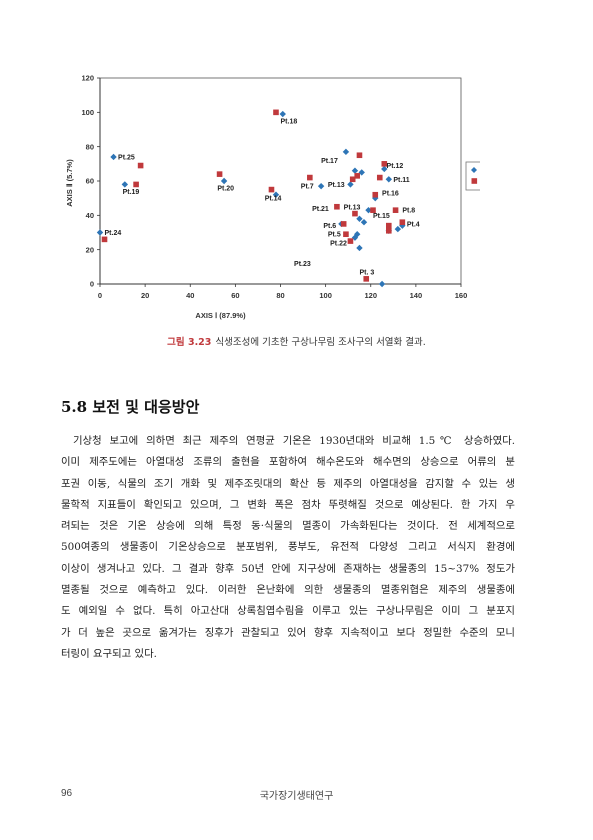  Describe the element at coordinates (329, 226) in the screenshot. I see `point-annotation: Pt.6` at that location.